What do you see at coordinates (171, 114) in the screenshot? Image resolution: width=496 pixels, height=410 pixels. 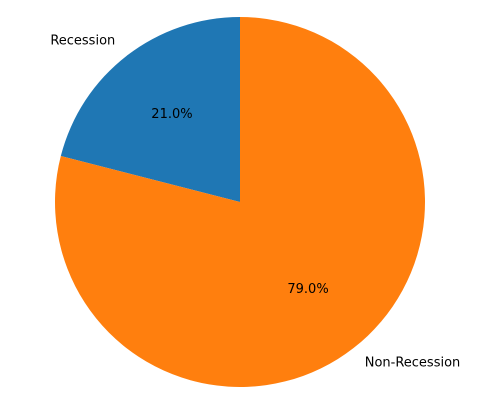 I see `slice-percent-label: 21.0%` at bounding box center [171, 114].